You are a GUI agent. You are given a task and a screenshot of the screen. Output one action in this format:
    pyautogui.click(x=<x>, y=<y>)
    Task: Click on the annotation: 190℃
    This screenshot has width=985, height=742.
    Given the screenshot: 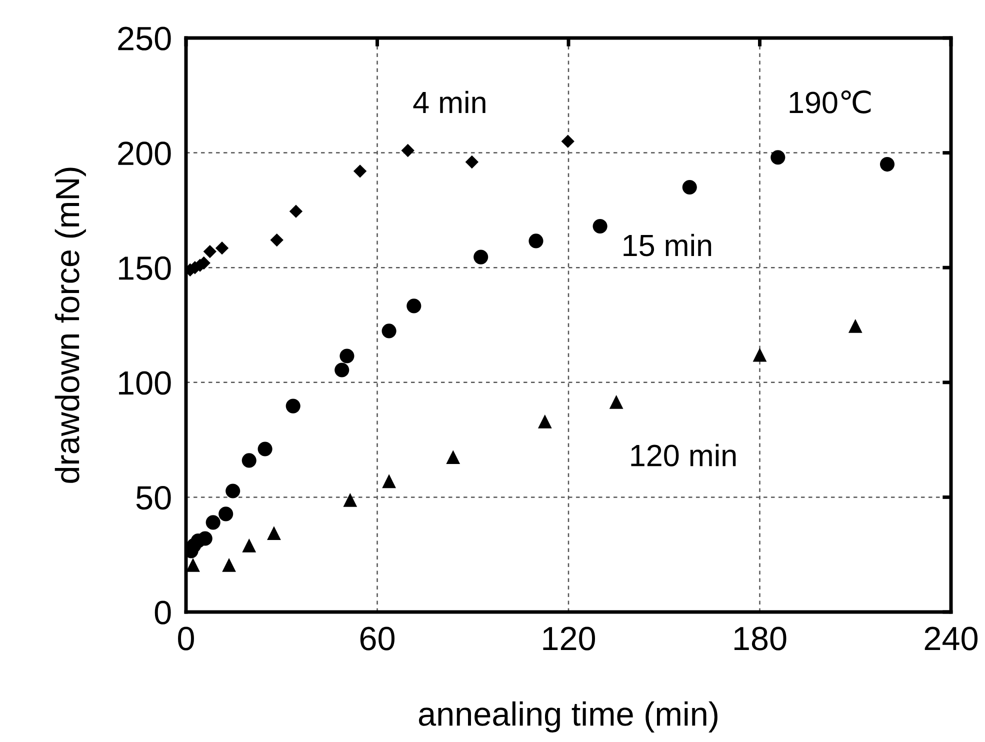 What is the action you would take?
    pyautogui.click(x=830, y=102)
    